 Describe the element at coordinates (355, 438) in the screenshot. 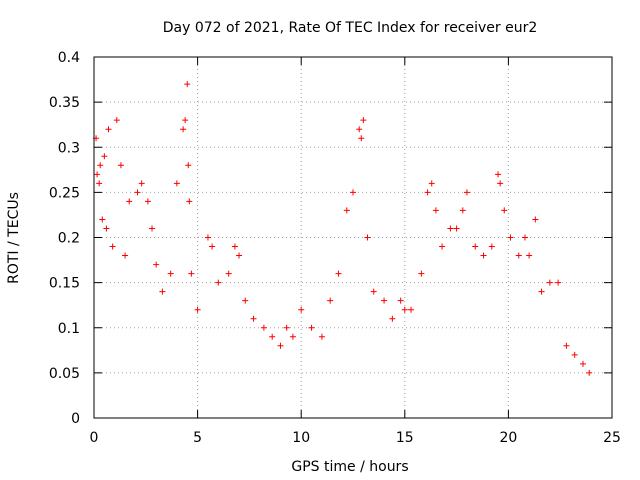

I see `x-axis-tick-labels: 0 5 10 15 20 25` at that location.